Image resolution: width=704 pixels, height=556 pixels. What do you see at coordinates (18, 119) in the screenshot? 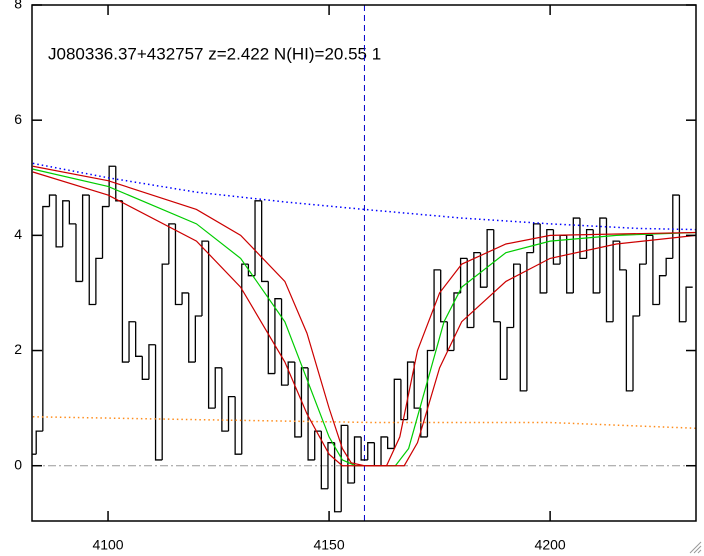
I see `y-tick-label: 6` at bounding box center [18, 119].